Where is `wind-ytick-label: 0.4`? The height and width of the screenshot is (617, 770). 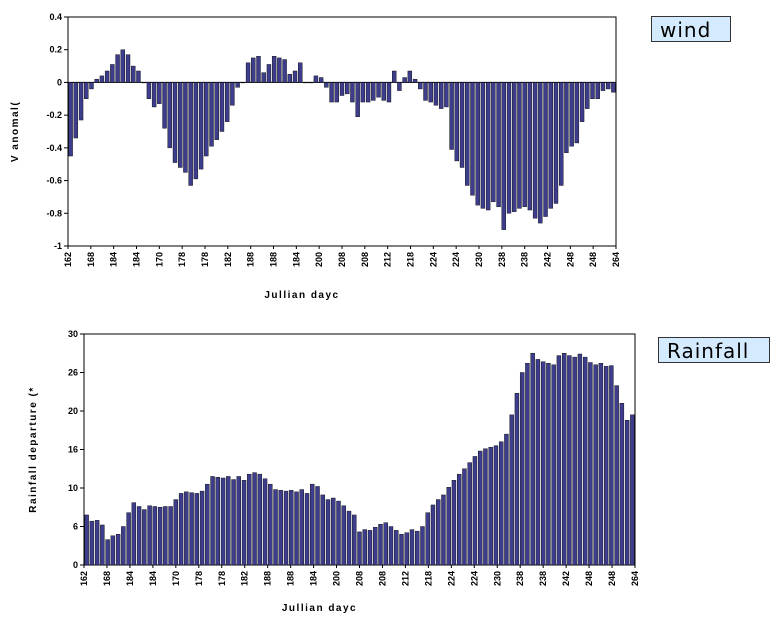 wind-ytick-label: 0.4 is located at coordinates (55, 17).